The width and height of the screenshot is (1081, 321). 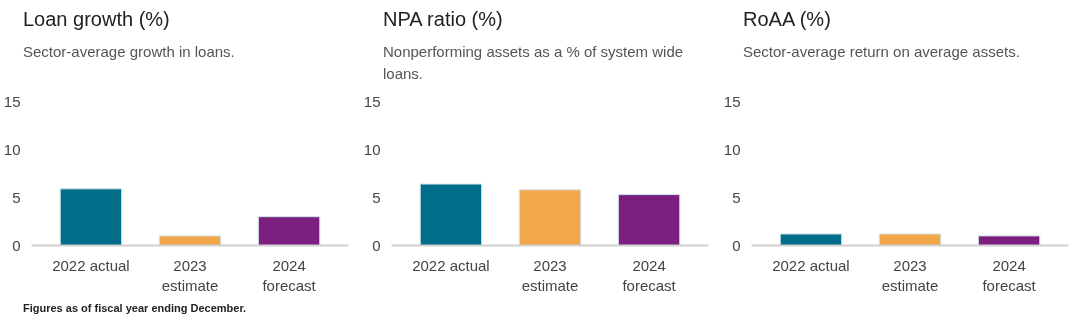 What do you see at coordinates (96, 19) in the screenshot?
I see `chart-title: Loan growth (%)` at bounding box center [96, 19].